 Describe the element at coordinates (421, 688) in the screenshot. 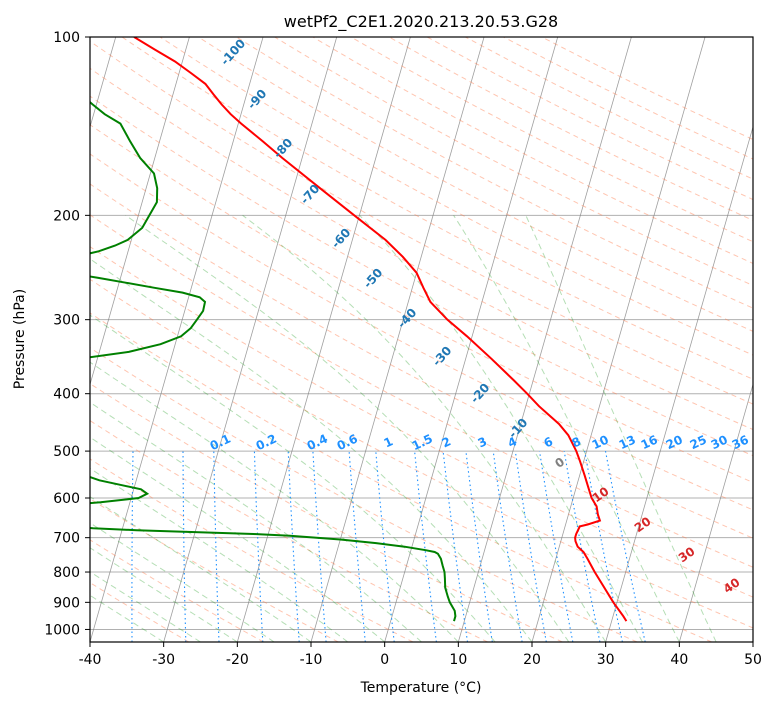

I see `x-axis-label: Temperature (°C)` at that location.